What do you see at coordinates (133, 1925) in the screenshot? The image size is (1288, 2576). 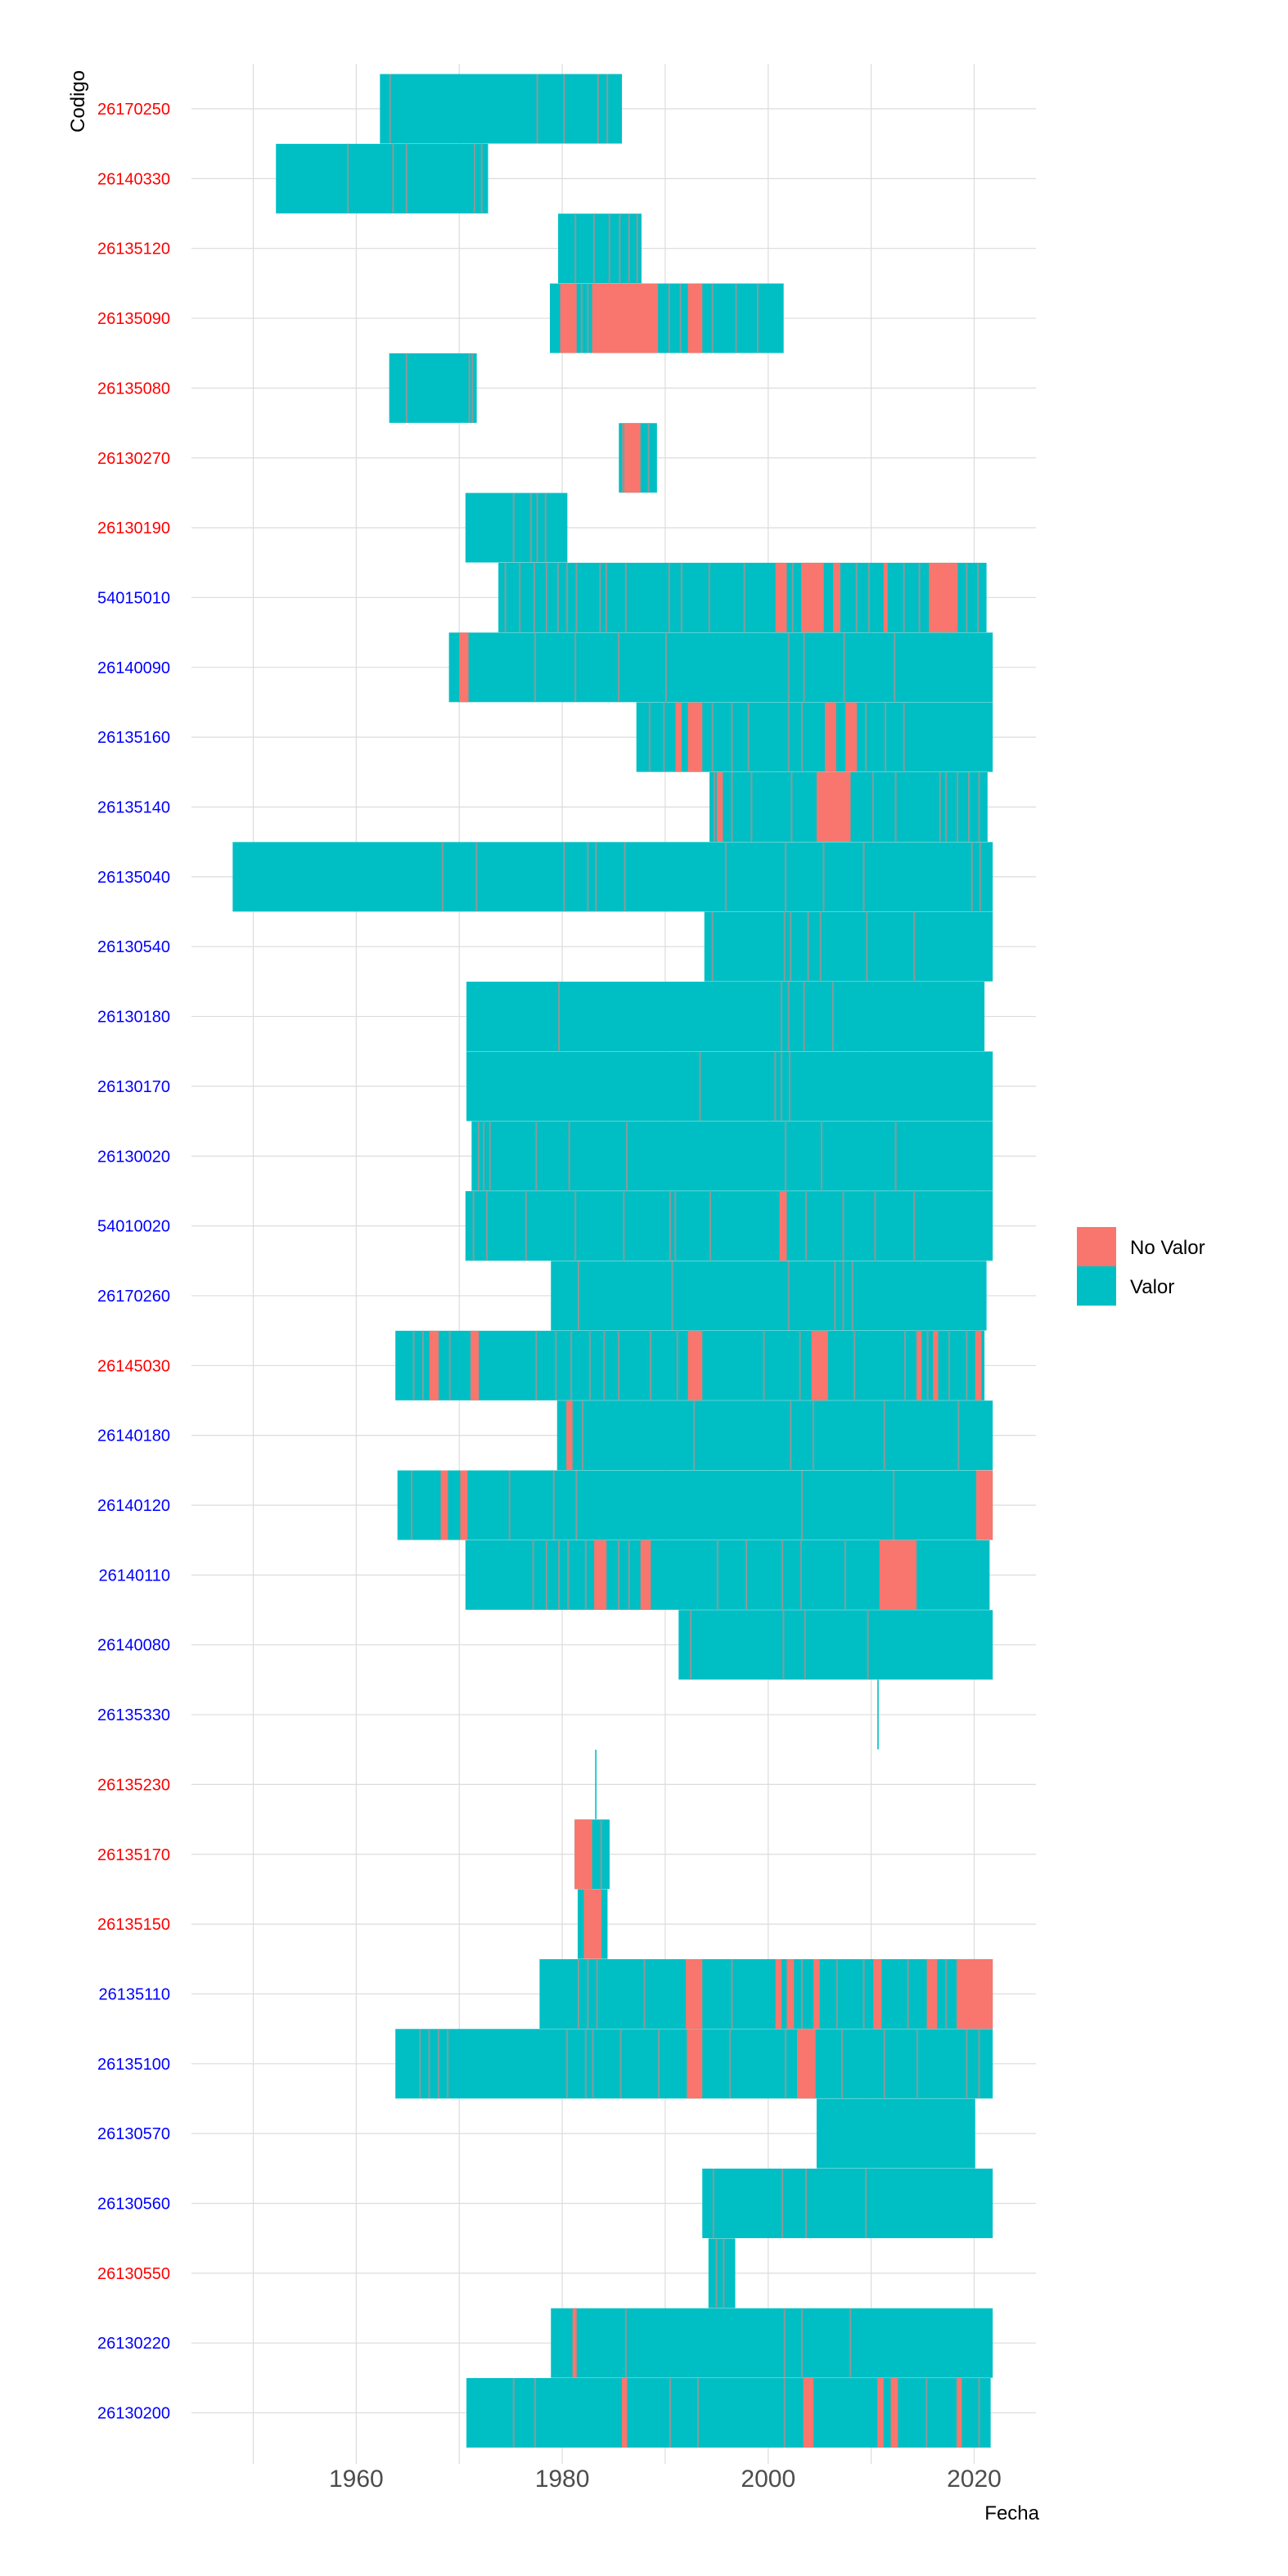 I see `y-tick-label-26135150: 26135150` at bounding box center [133, 1925].